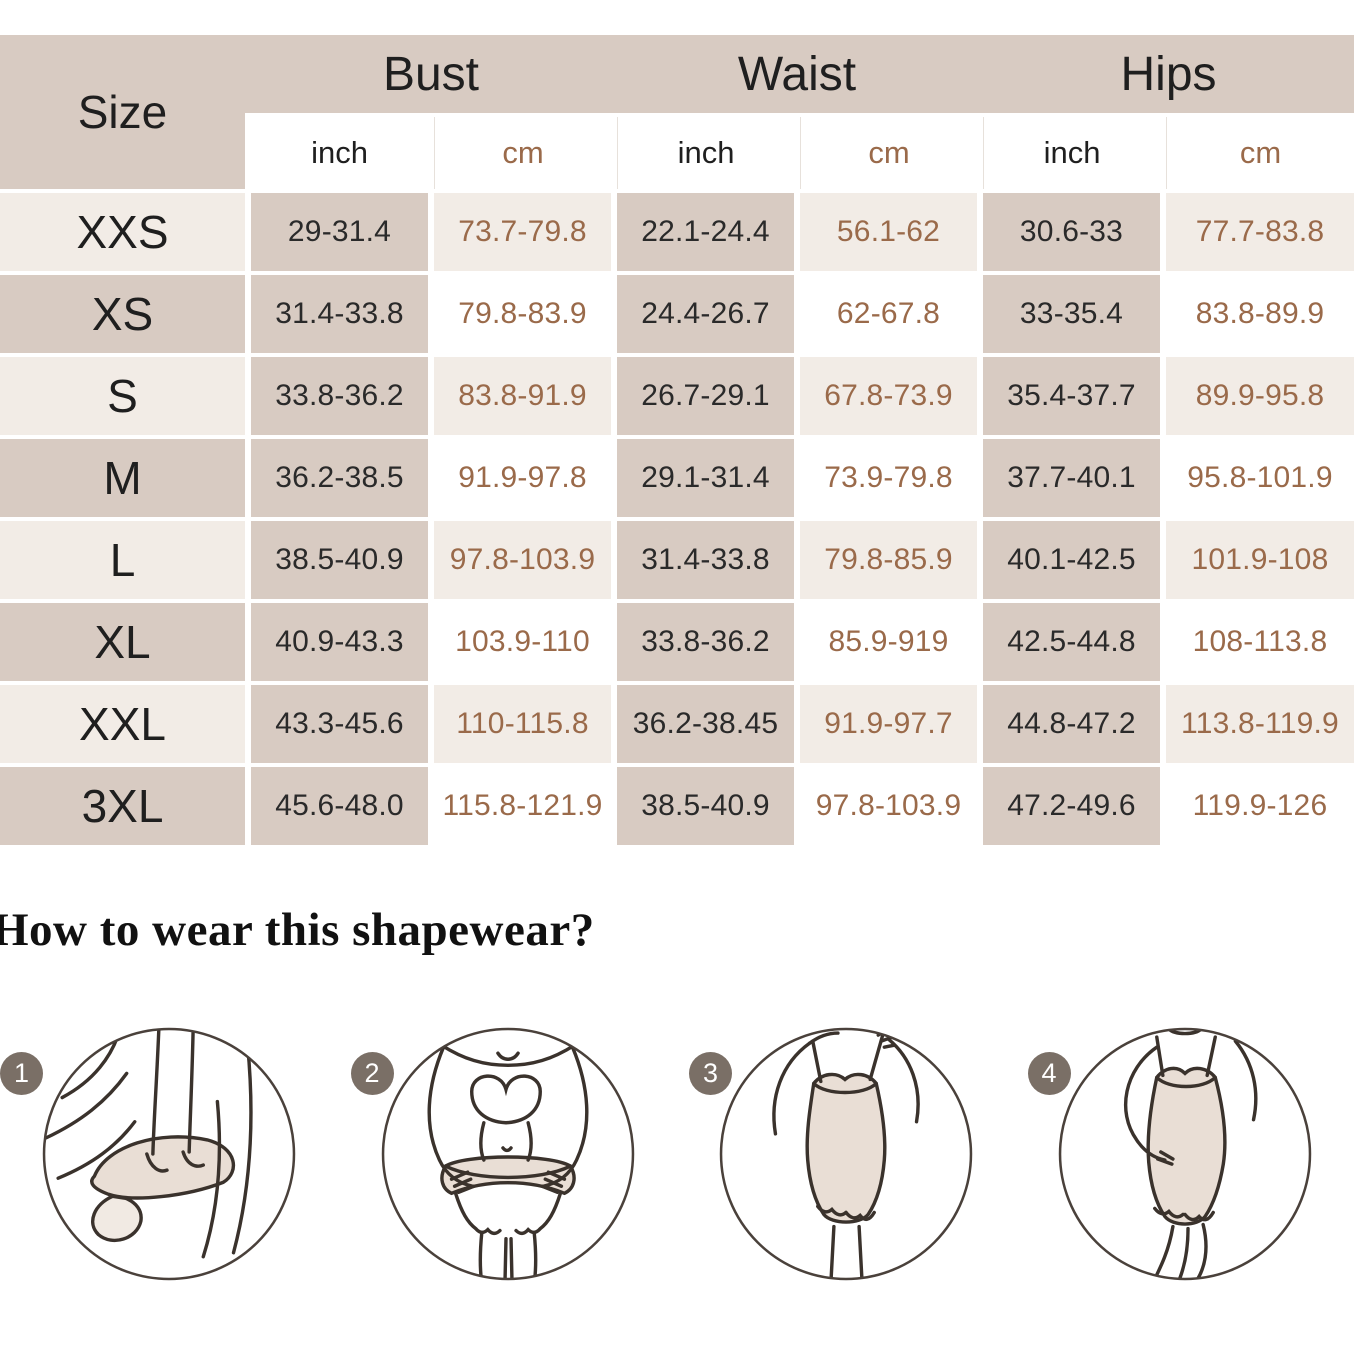  Describe the element at coordinates (339, 724) in the screenshot. I see `bust-inch-value: 43.3-45.6` at that location.